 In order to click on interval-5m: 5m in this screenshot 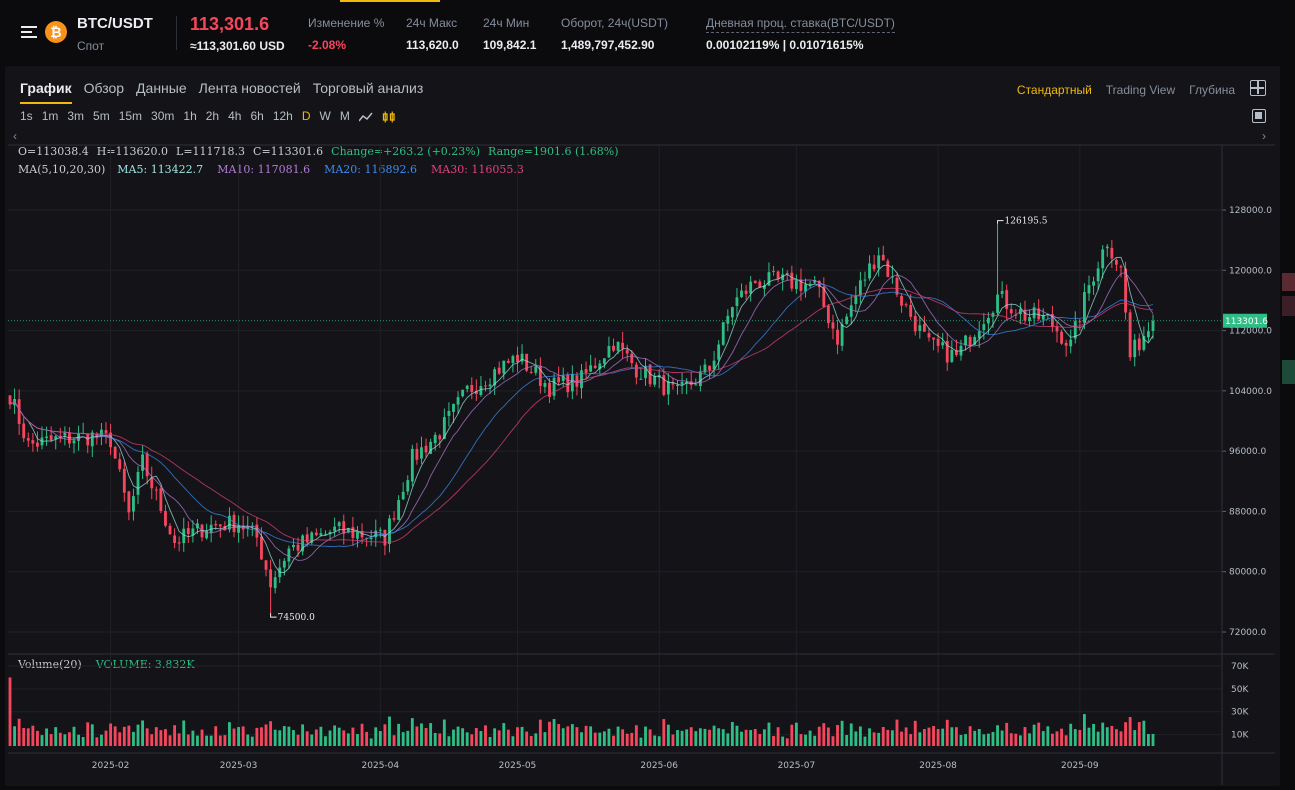, I will do `click(101, 116)`.